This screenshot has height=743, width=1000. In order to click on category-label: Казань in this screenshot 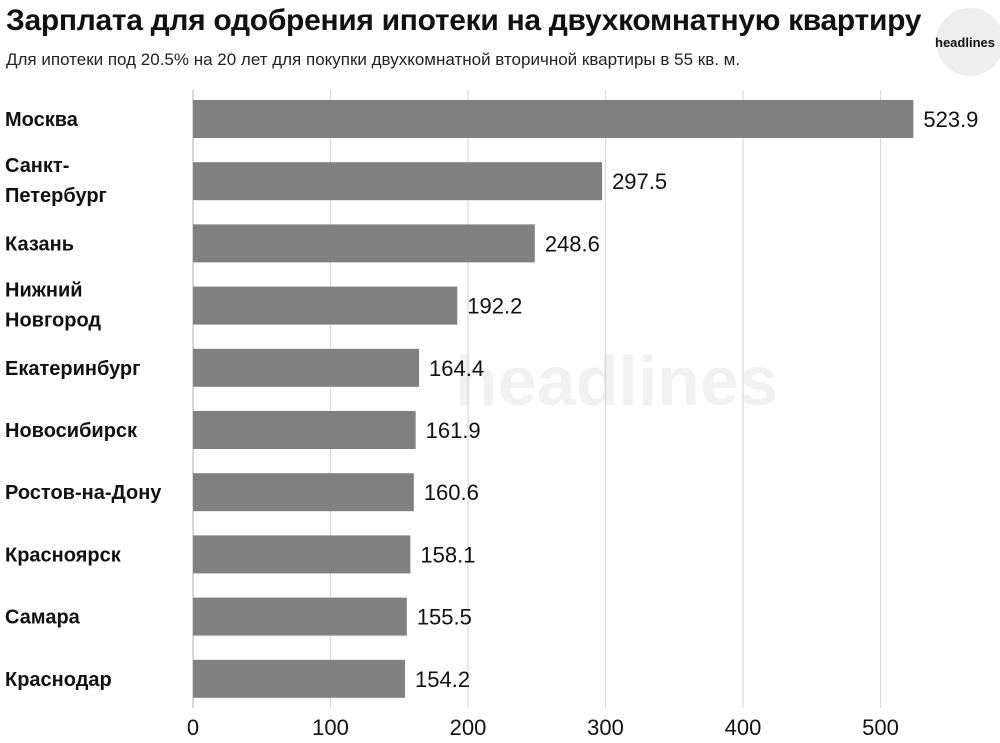, I will do `click(39, 244)`.